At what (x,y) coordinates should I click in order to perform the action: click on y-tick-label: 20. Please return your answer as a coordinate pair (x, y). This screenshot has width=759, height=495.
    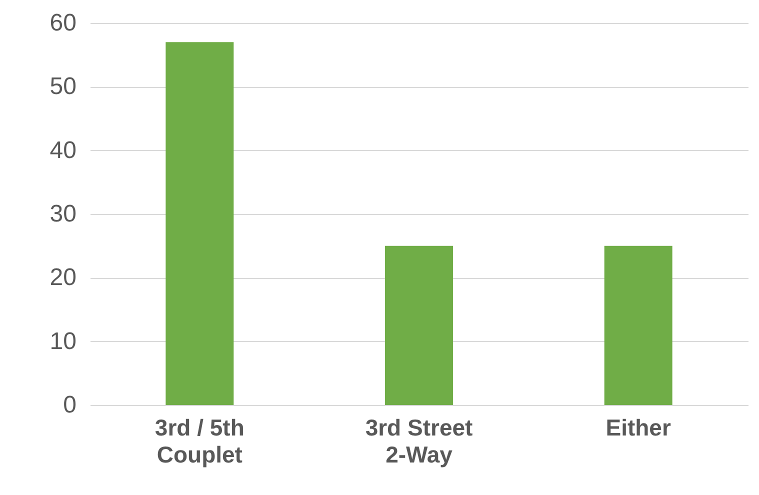
    Looking at the image, I should click on (63, 278).